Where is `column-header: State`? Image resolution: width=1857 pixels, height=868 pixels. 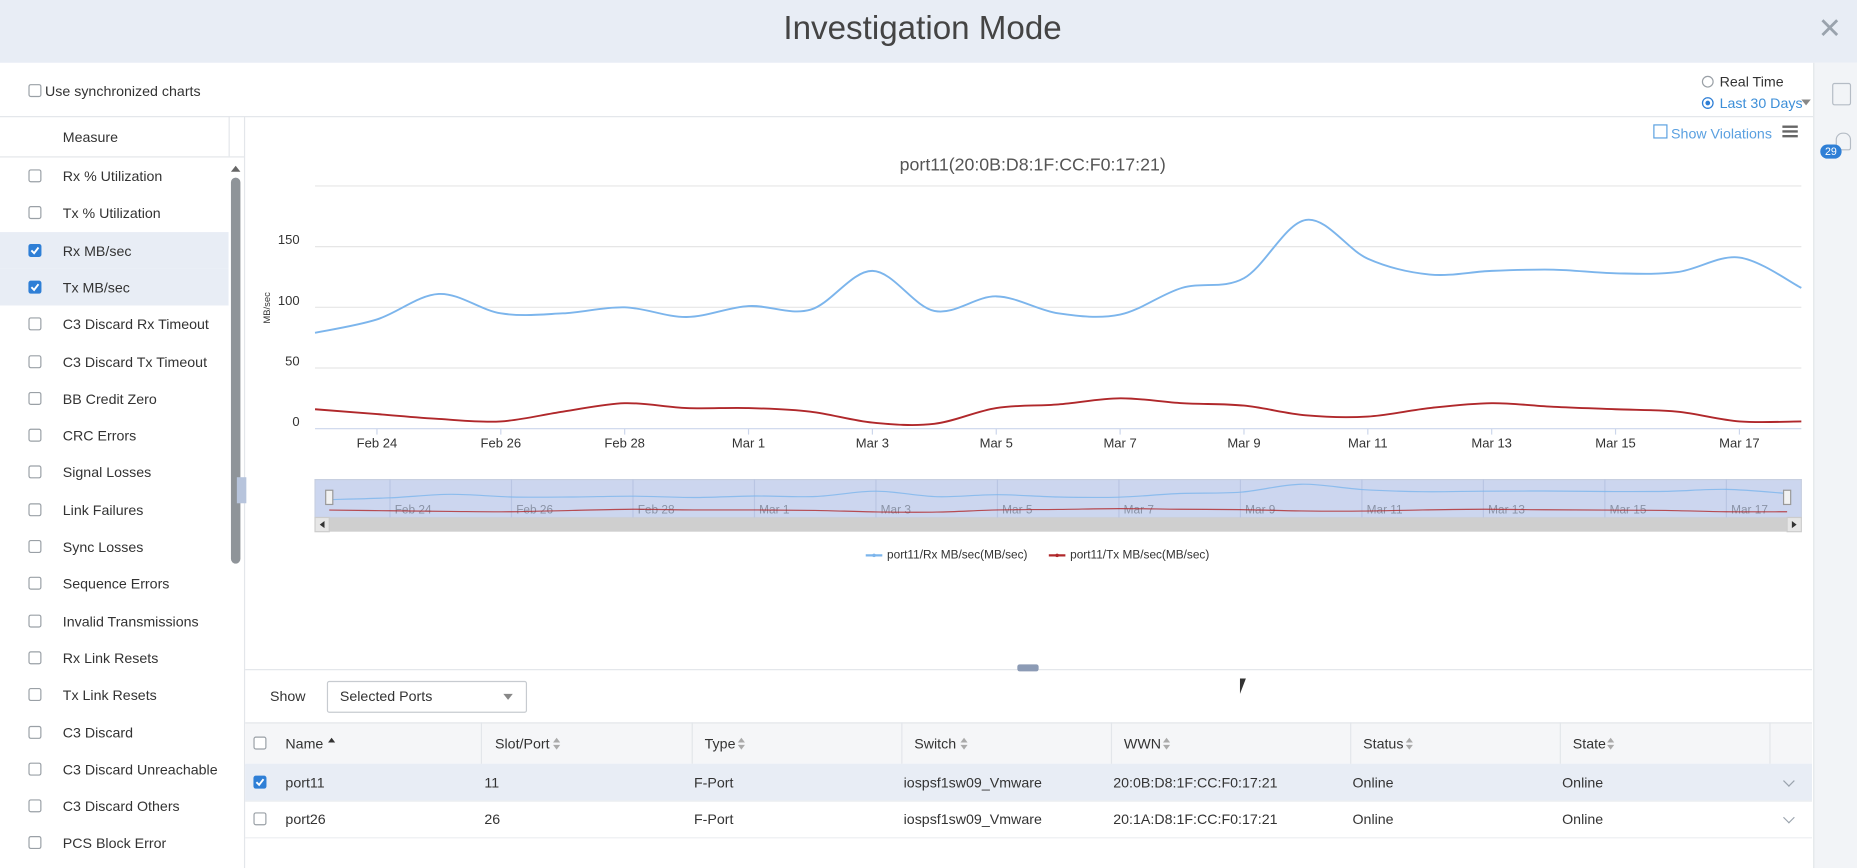 column-header: State is located at coordinates (1589, 743).